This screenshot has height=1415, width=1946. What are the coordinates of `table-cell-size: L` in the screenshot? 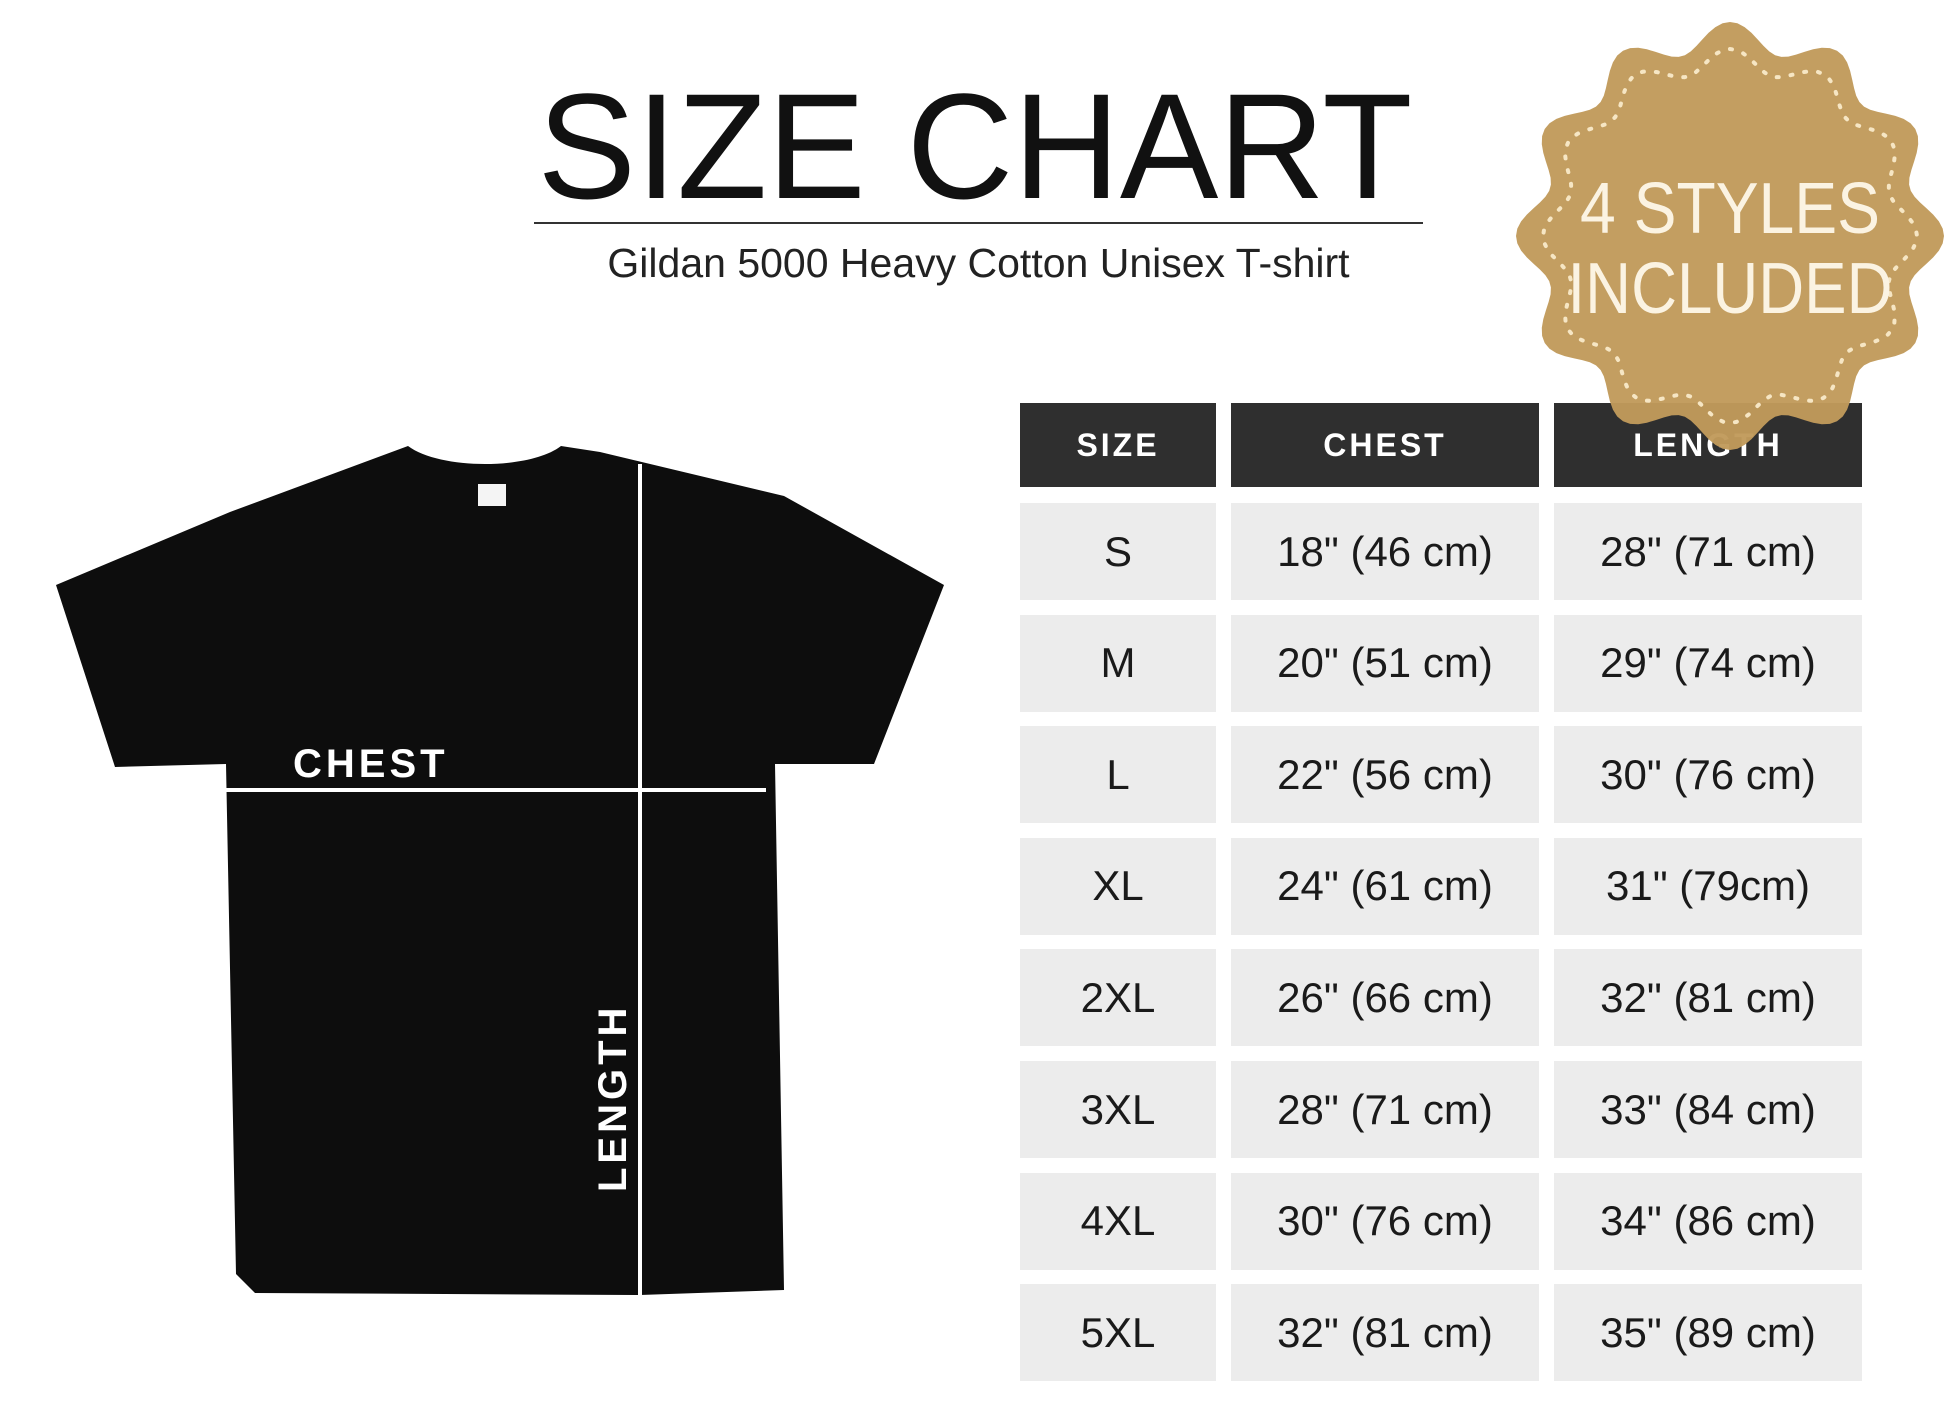 It's located at (1118, 775).